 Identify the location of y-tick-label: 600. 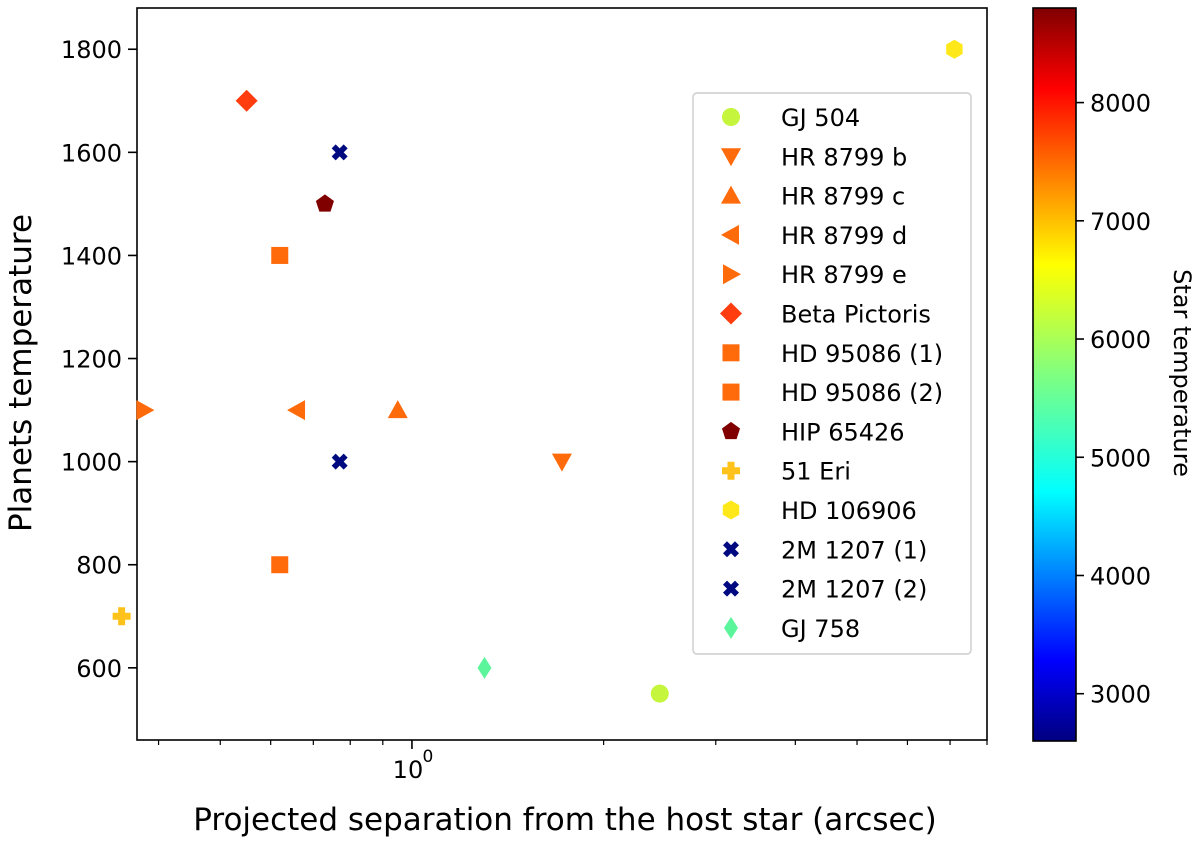
(99, 669).